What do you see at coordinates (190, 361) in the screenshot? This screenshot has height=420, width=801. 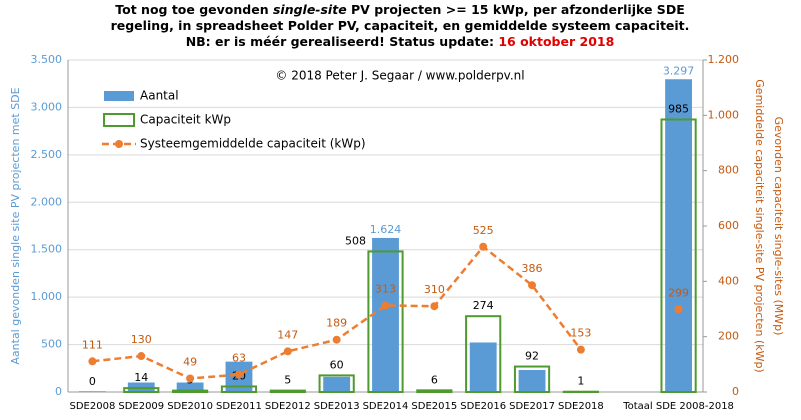 I see `line-label: 49` at bounding box center [190, 361].